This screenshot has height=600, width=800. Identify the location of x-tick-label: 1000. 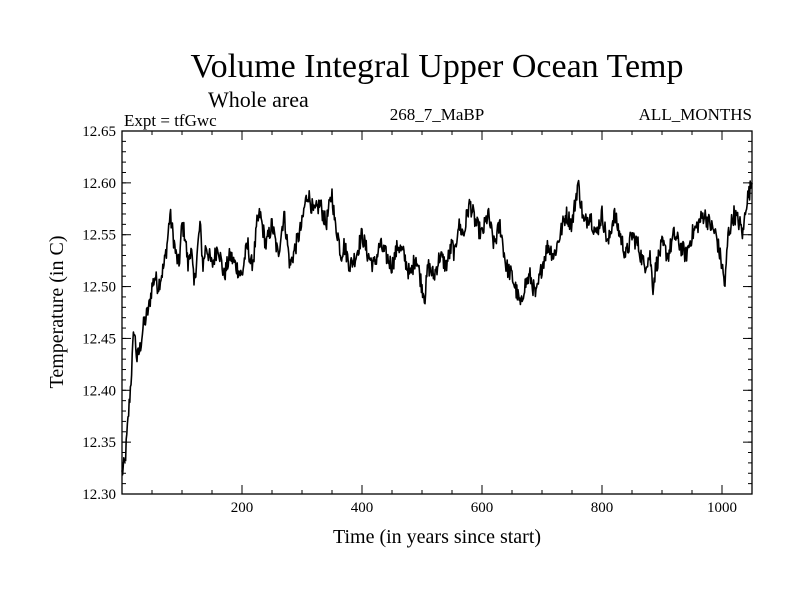
(722, 508).